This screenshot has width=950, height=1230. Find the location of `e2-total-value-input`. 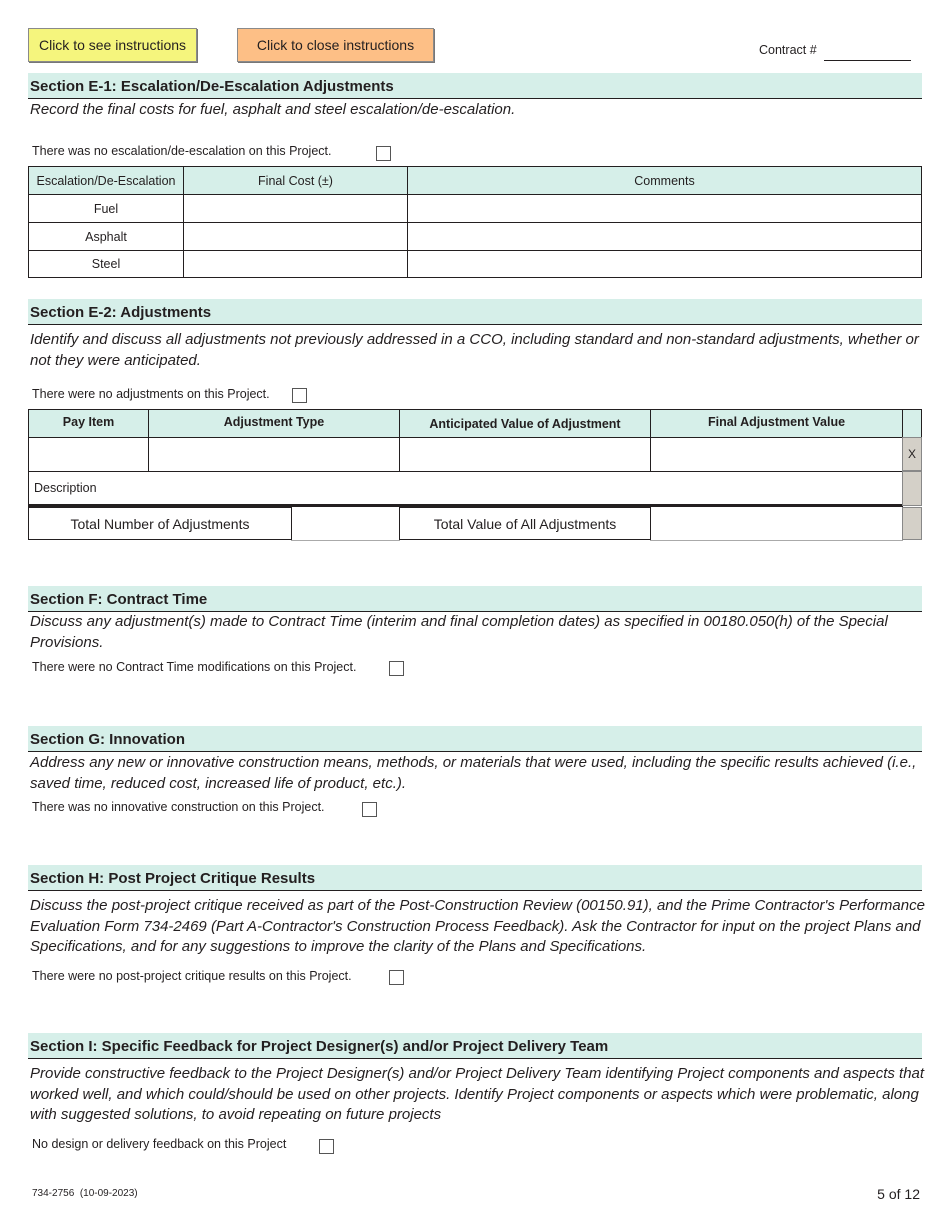

e2-total-value-input is located at coordinates (776, 524).